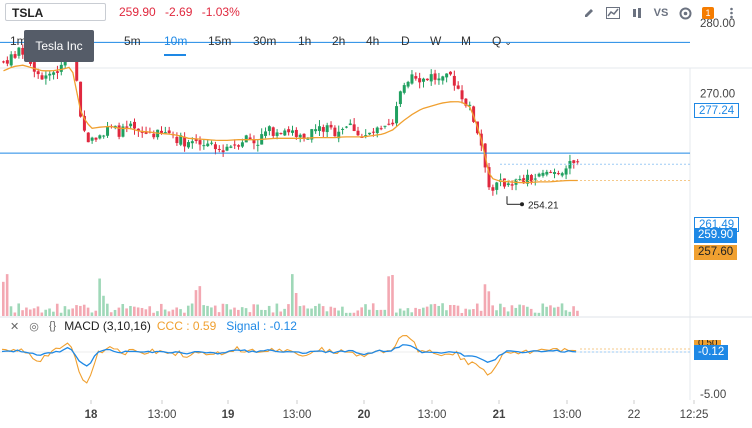  I want to click on line-chart-icon, so click(613, 13).